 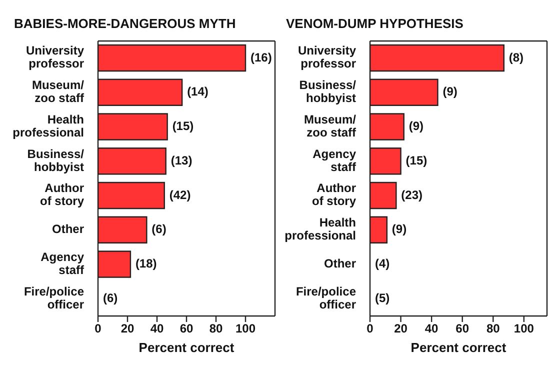 I want to click on annotation: (5), so click(x=382, y=297).